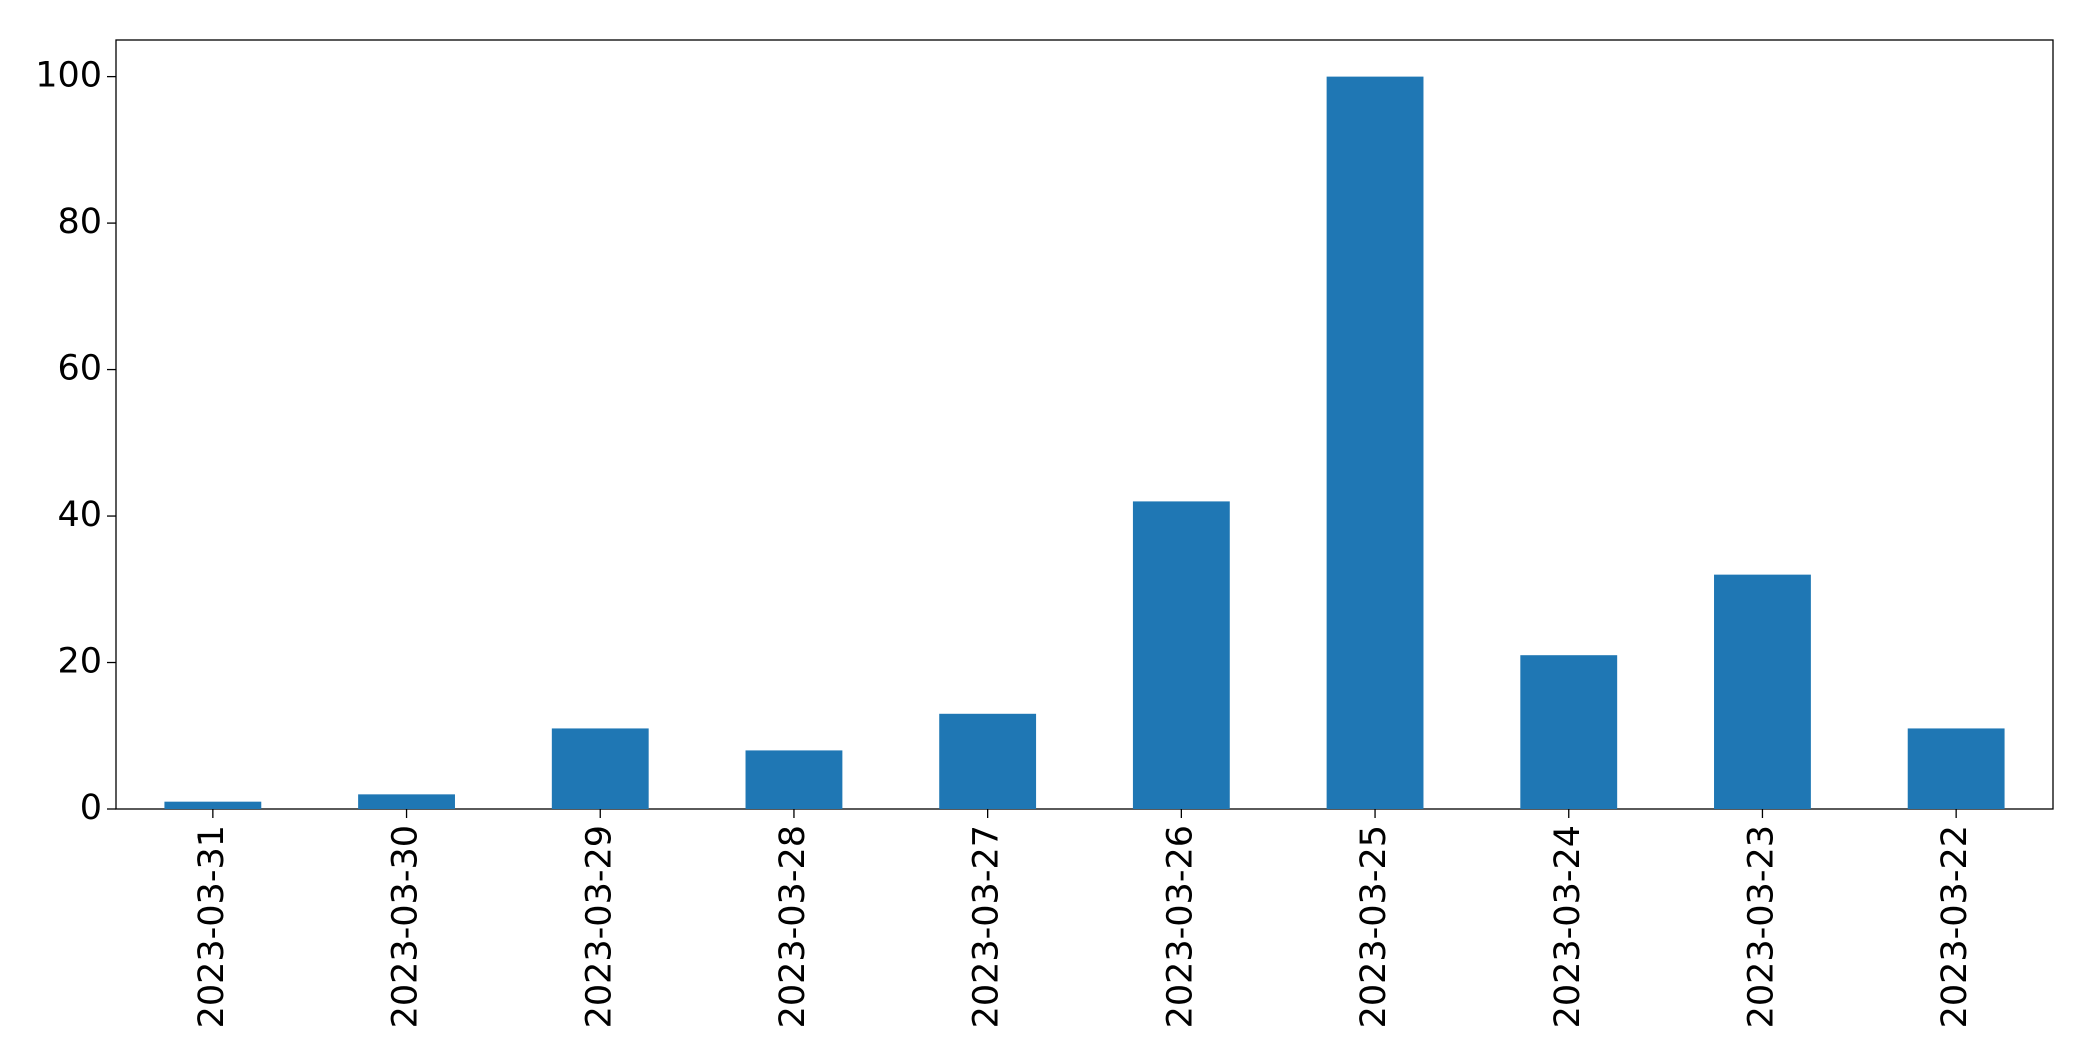 The width and height of the screenshot is (2093, 1061). Describe the element at coordinates (79, 369) in the screenshot. I see `y-tick-label: 60` at that location.